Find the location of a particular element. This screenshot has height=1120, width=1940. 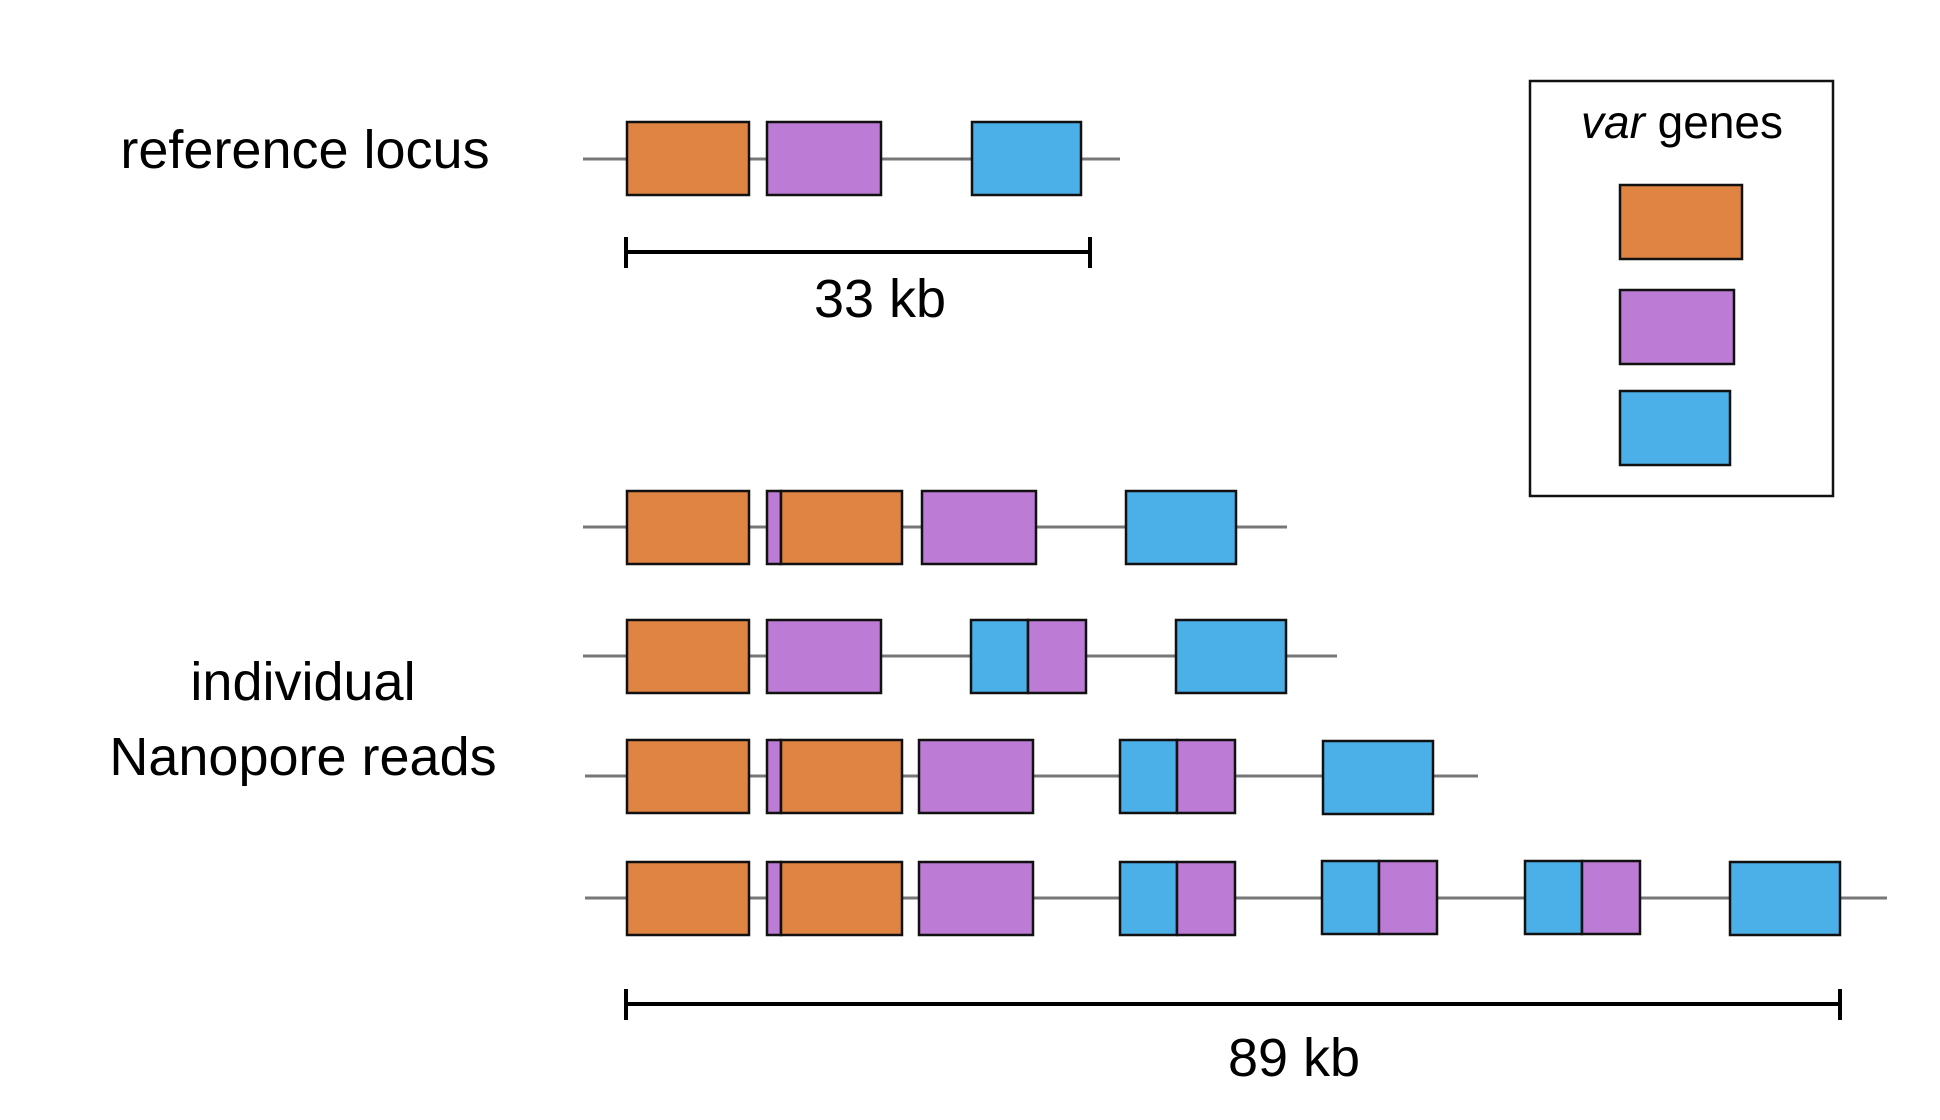

reference-scale-bar is located at coordinates (858, 252).